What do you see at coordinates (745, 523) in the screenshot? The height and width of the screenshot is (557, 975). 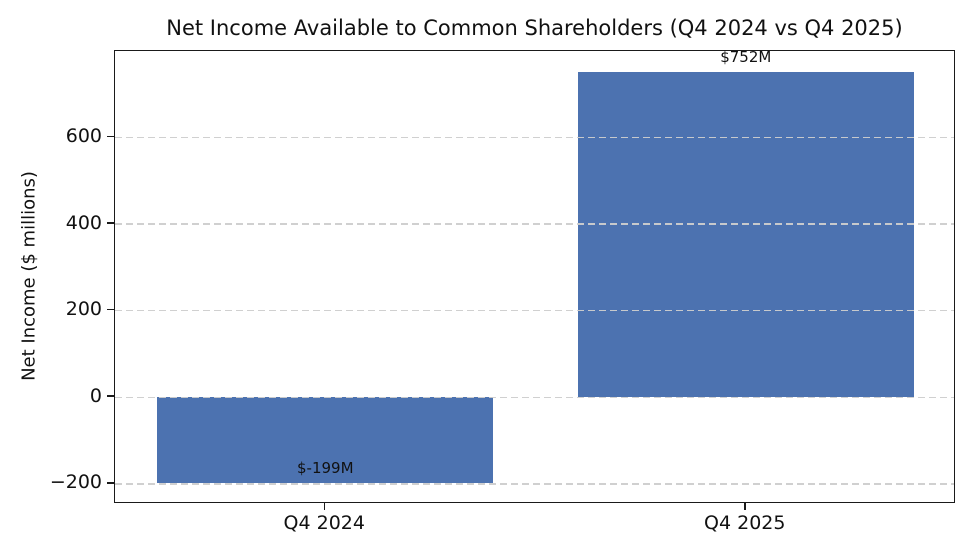 I see `x-tick-label: Q4 2025` at bounding box center [745, 523].